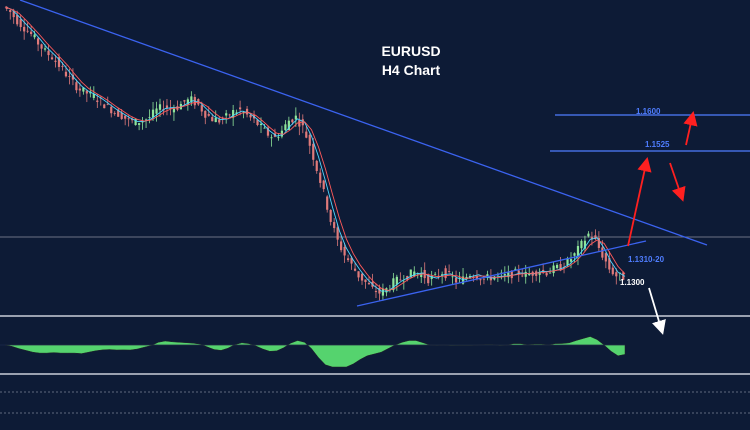 This screenshot has width=750, height=430. I want to click on chart-subtitle: H4 Chart, so click(411, 70).